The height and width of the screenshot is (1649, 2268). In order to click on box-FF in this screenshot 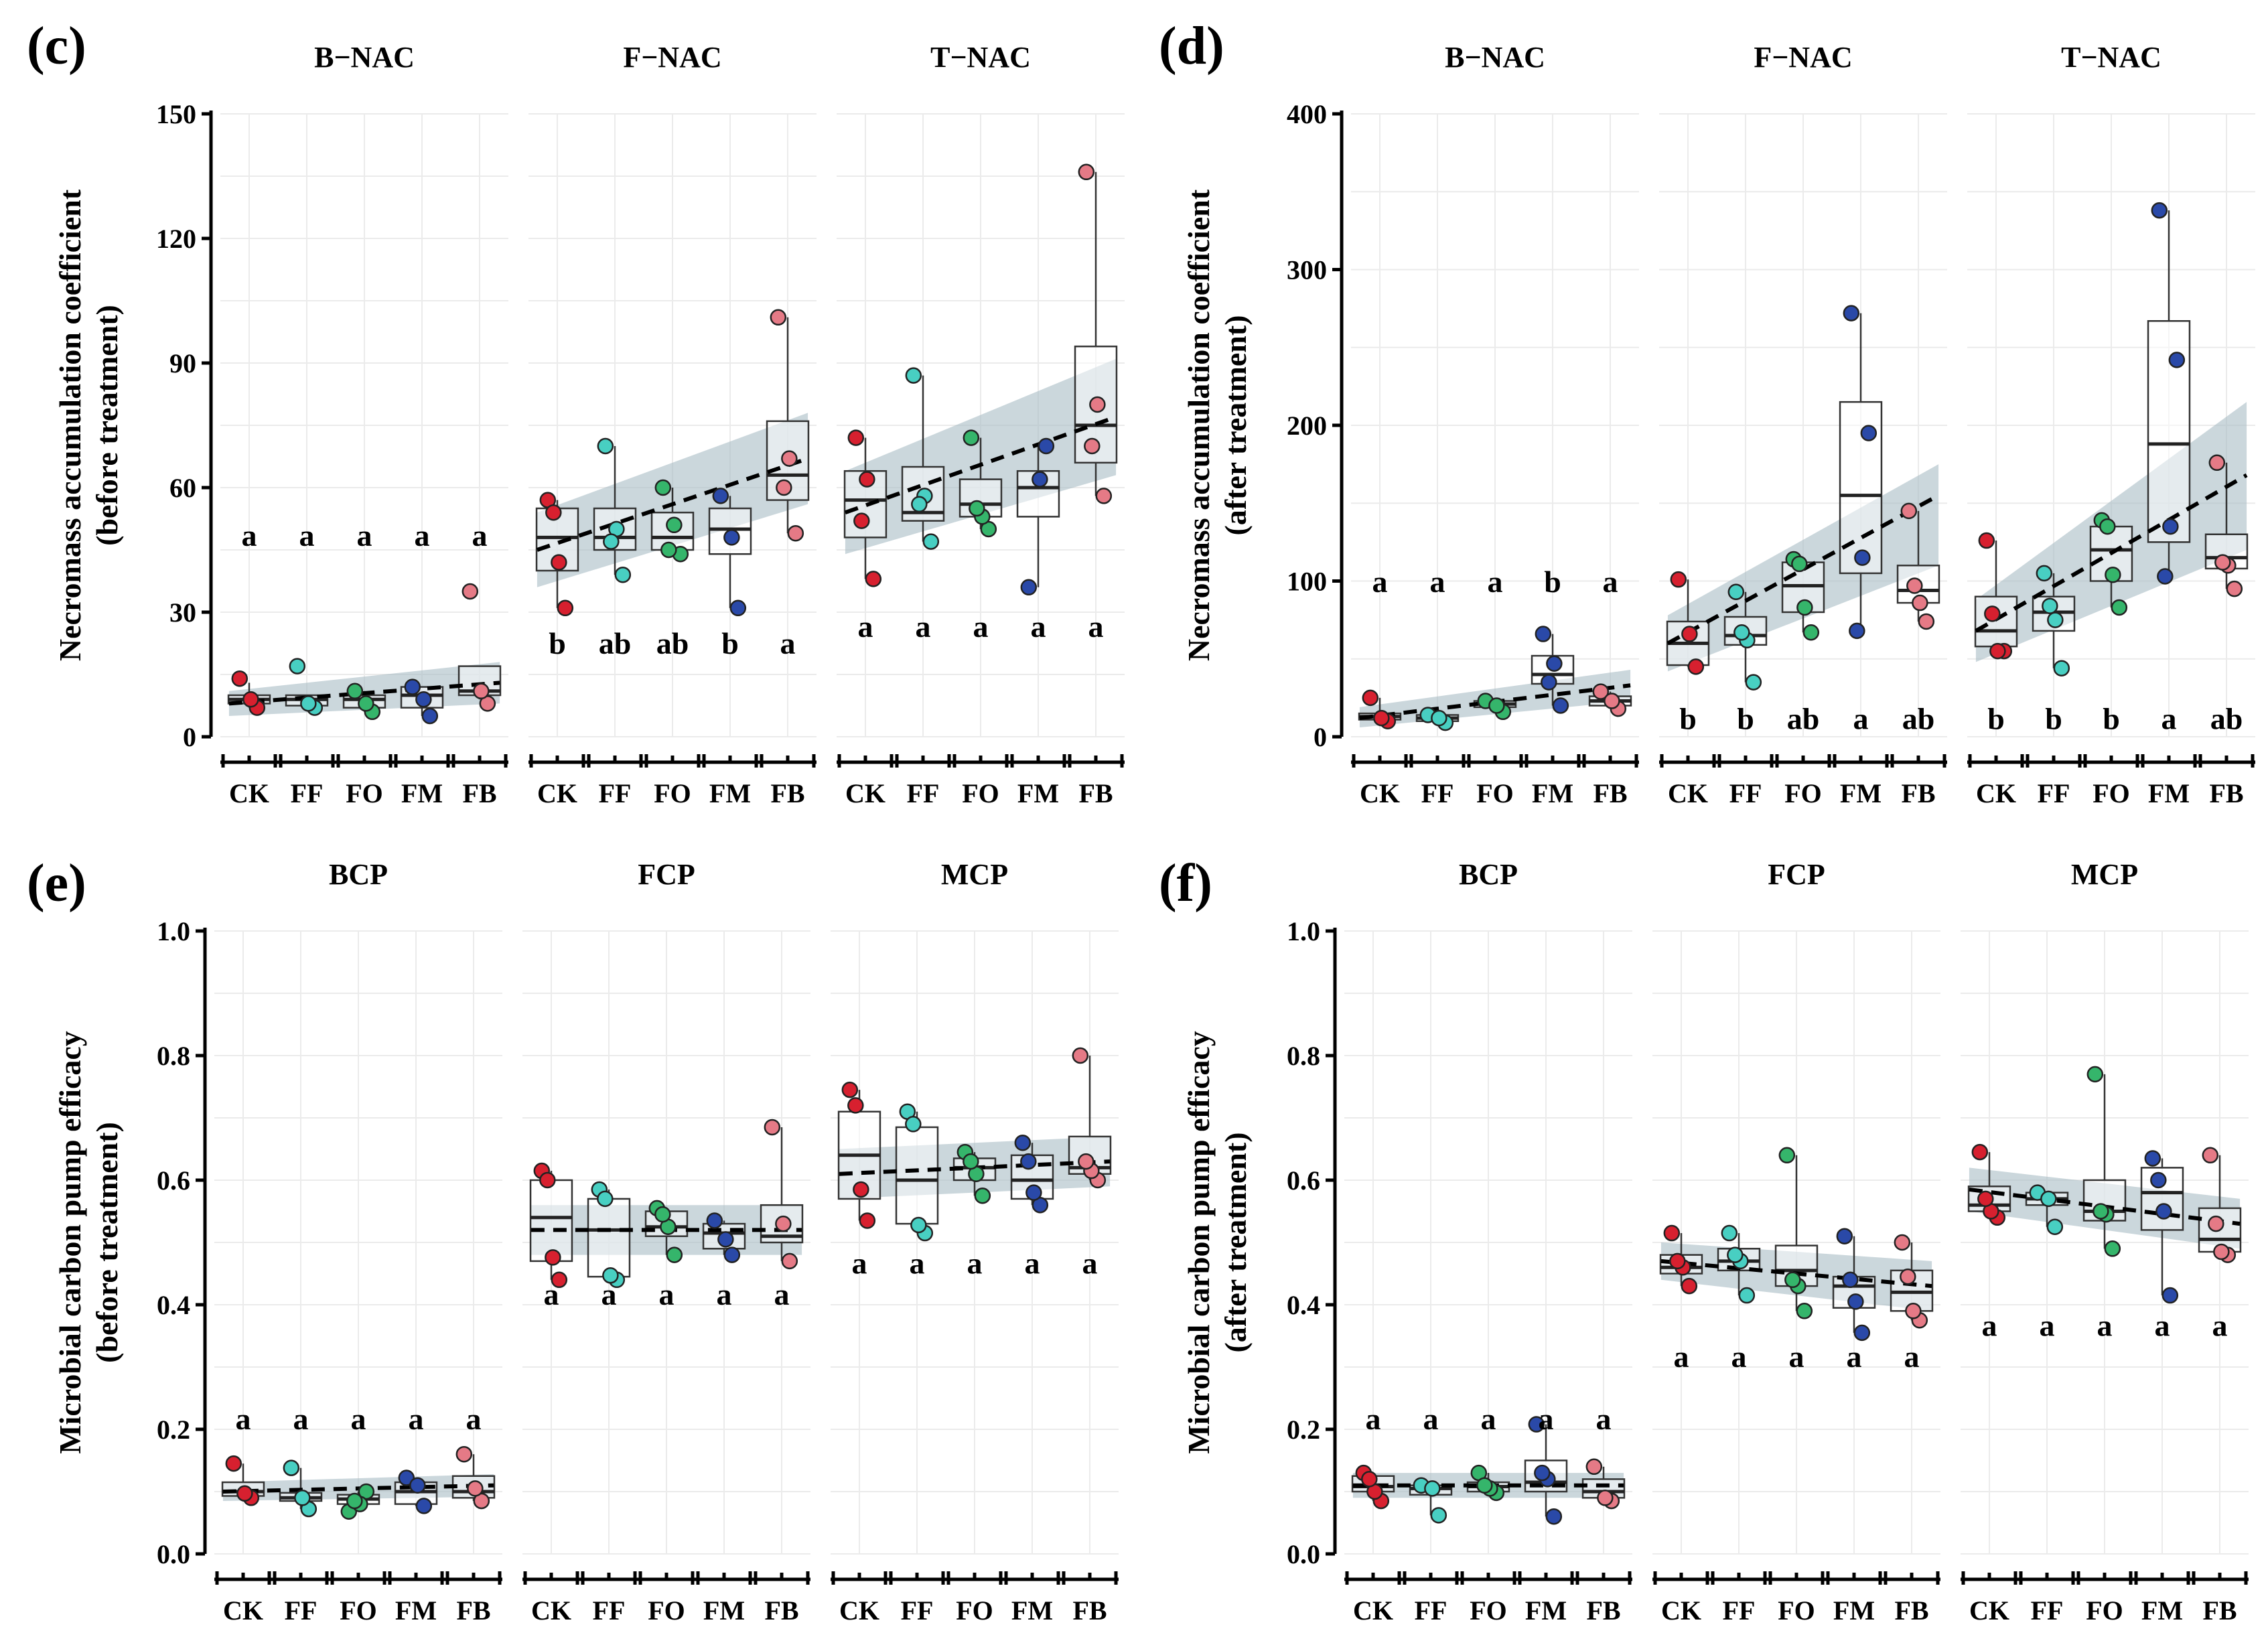, I will do `click(917, 1175)`.